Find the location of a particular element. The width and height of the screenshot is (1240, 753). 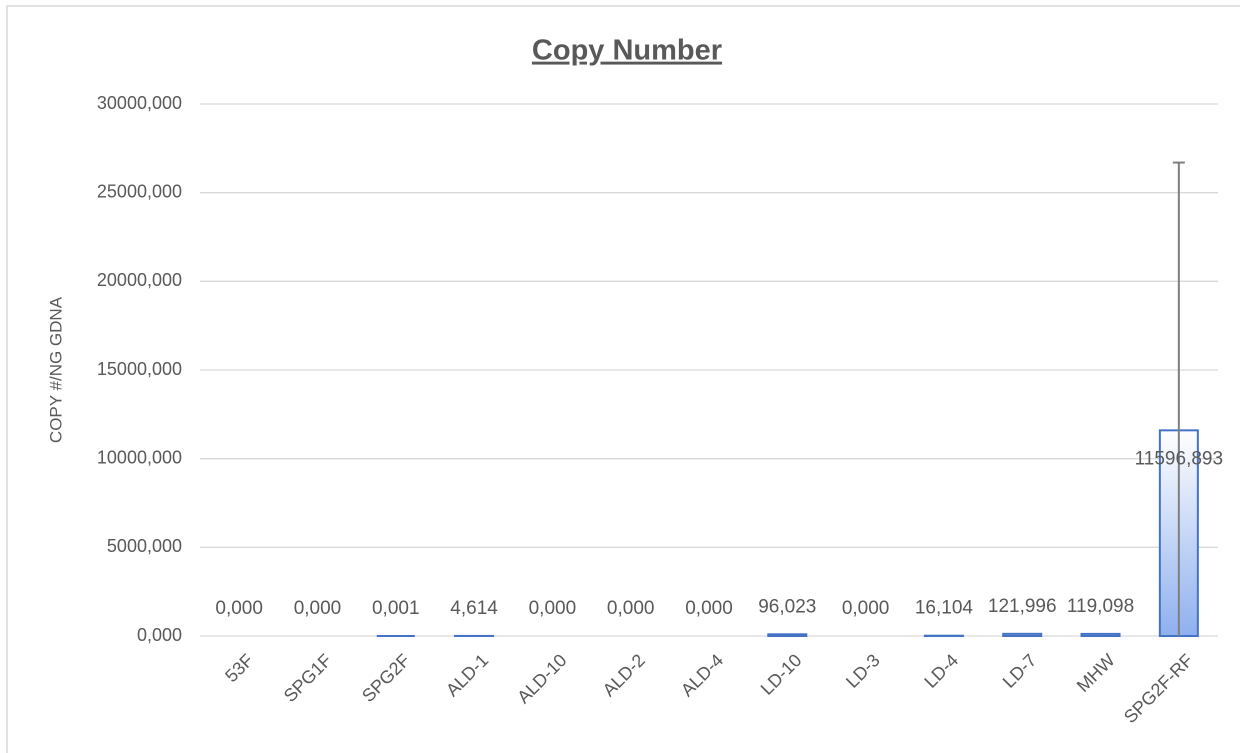

value-label: 4,614 is located at coordinates (474, 608).